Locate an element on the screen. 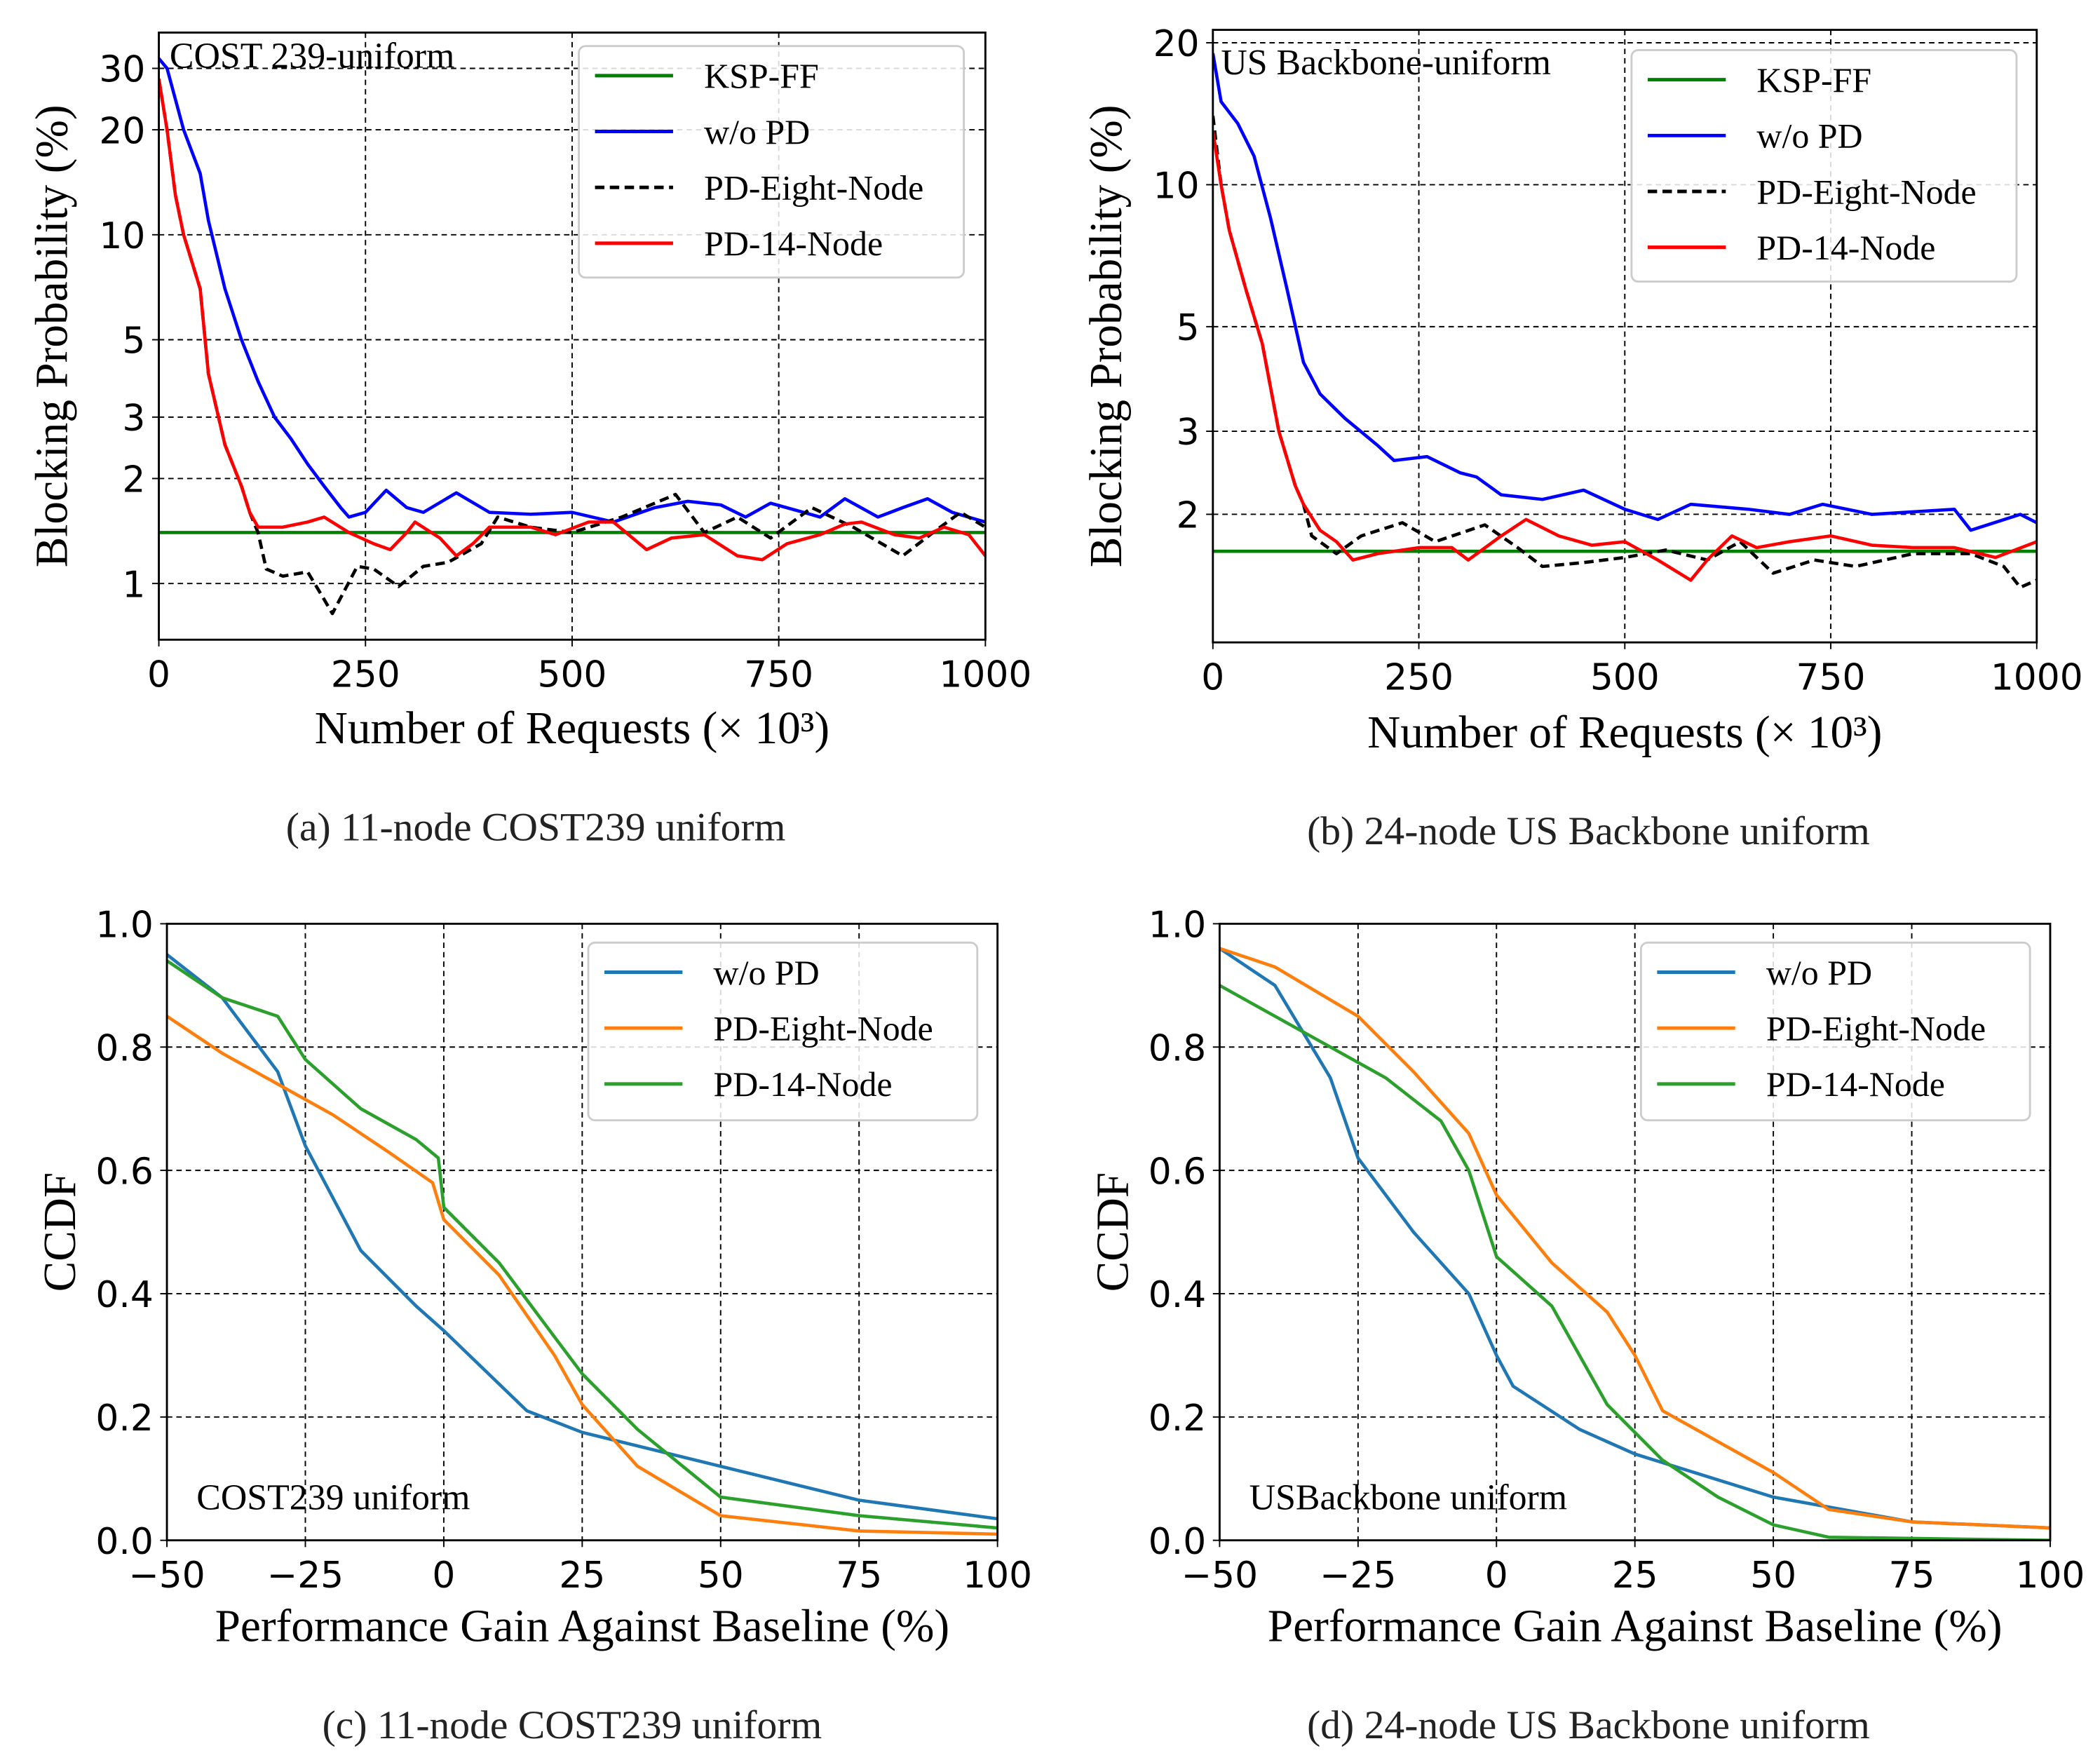 Image resolution: width=2100 pixels, height=1760 pixels. y-tick-label: 0.4 is located at coordinates (124, 1295).